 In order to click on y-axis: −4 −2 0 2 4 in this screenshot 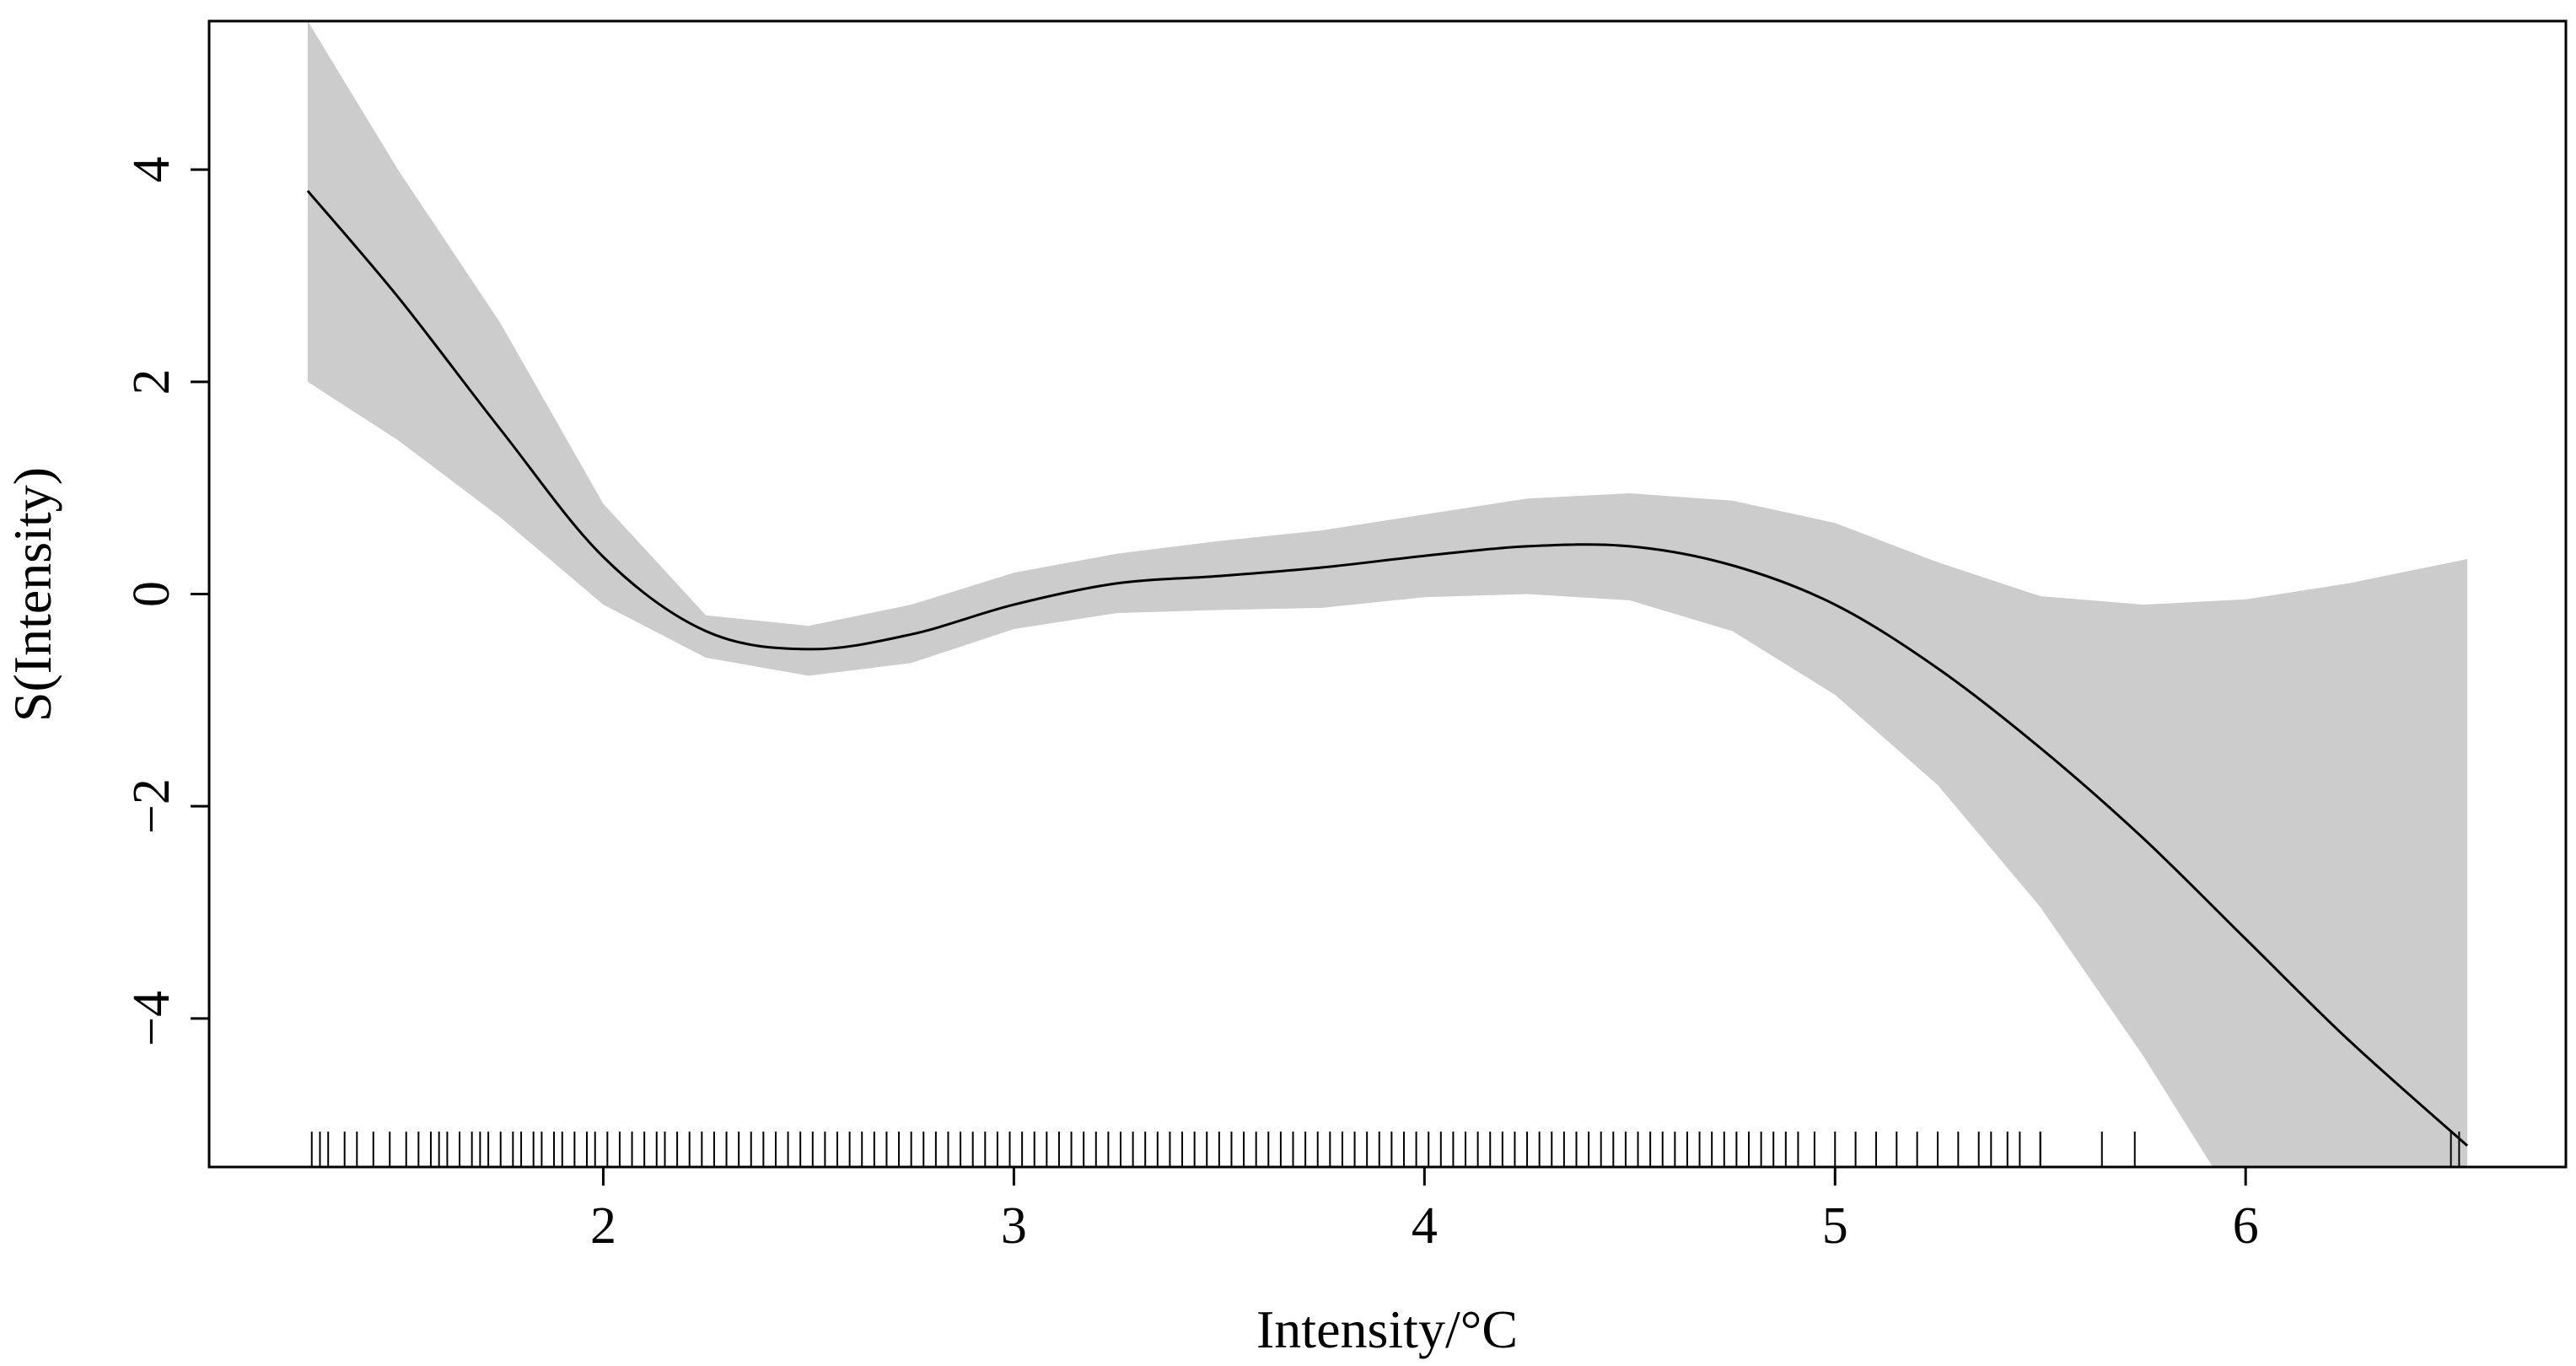, I will do `click(166, 602)`.